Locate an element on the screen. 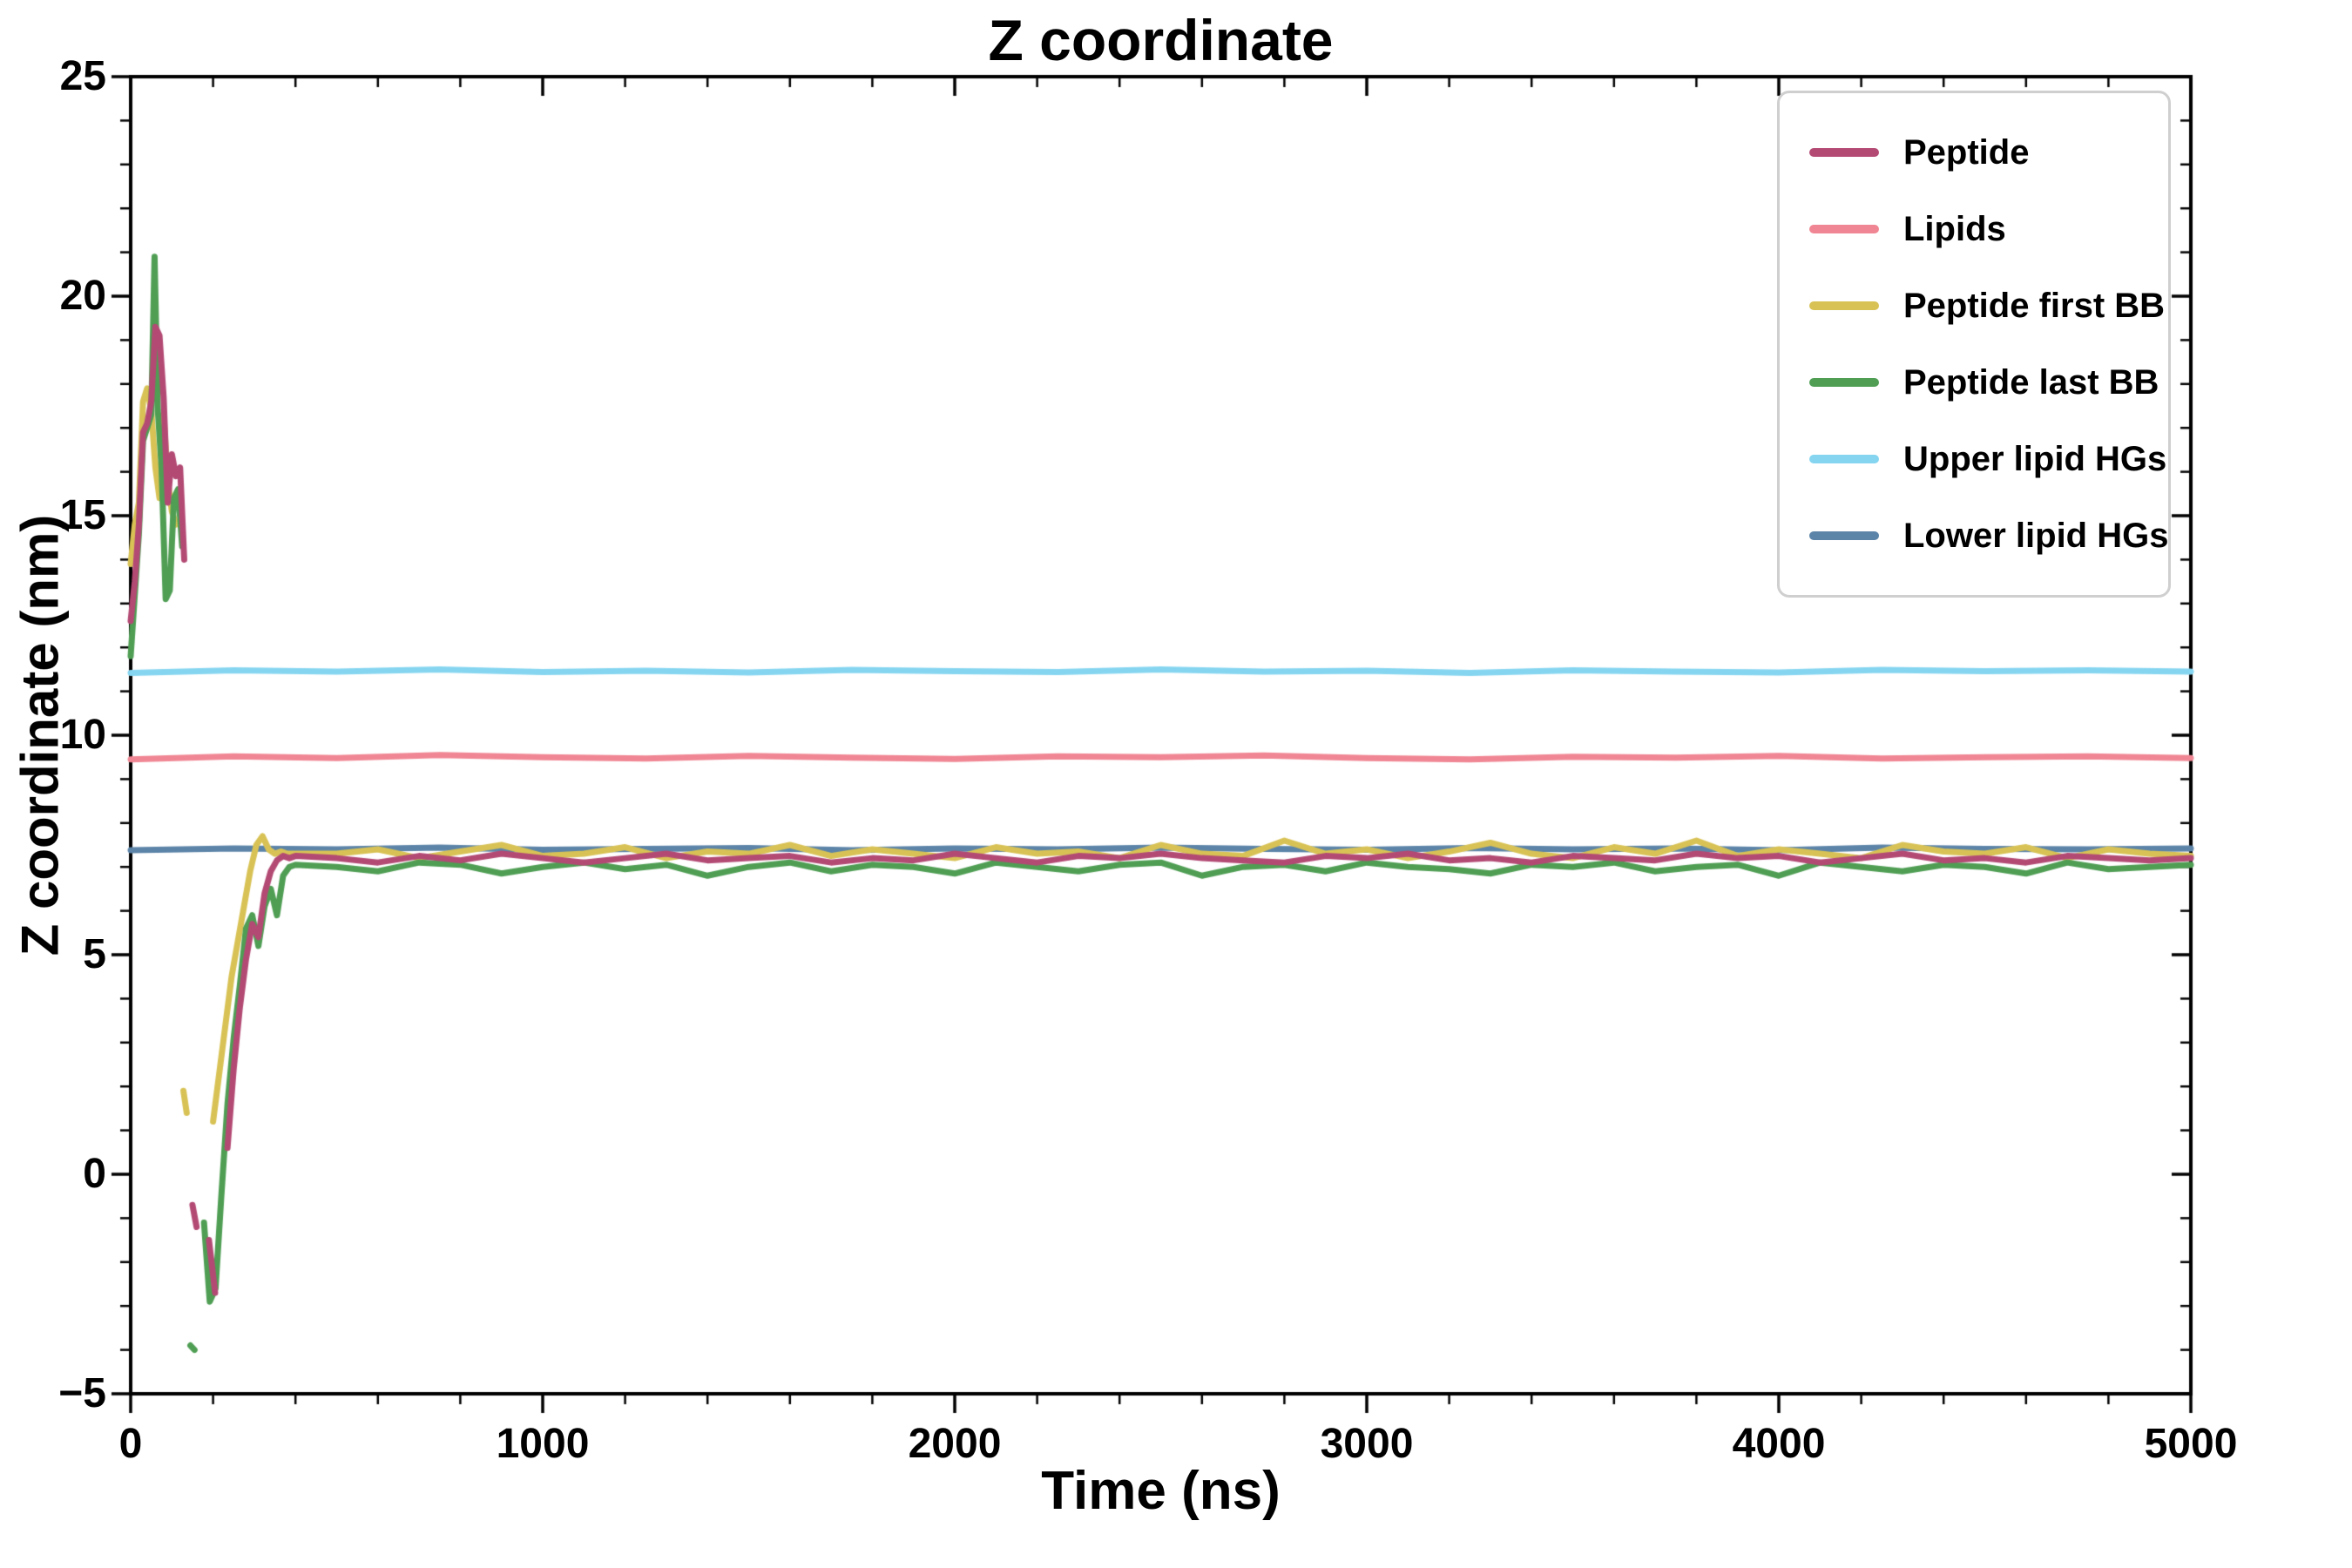 The height and width of the screenshot is (1568, 2352). x-tick-label: 1000 is located at coordinates (543, 1444).